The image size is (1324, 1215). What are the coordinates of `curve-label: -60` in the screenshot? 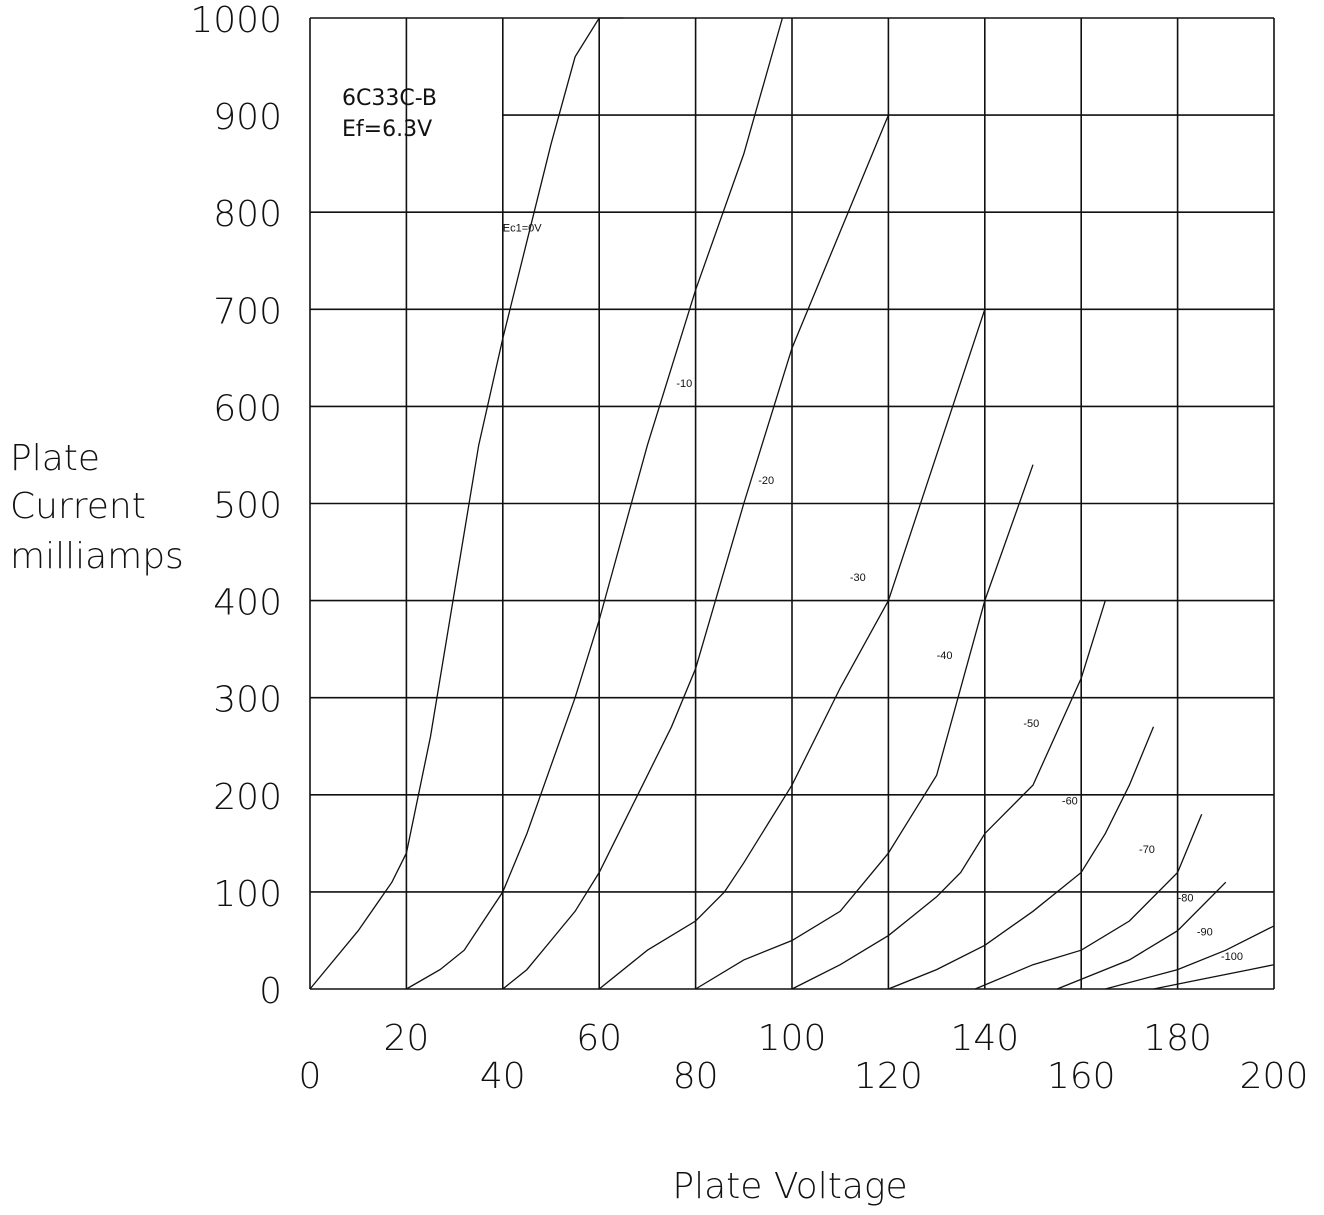 It's located at (1070, 802).